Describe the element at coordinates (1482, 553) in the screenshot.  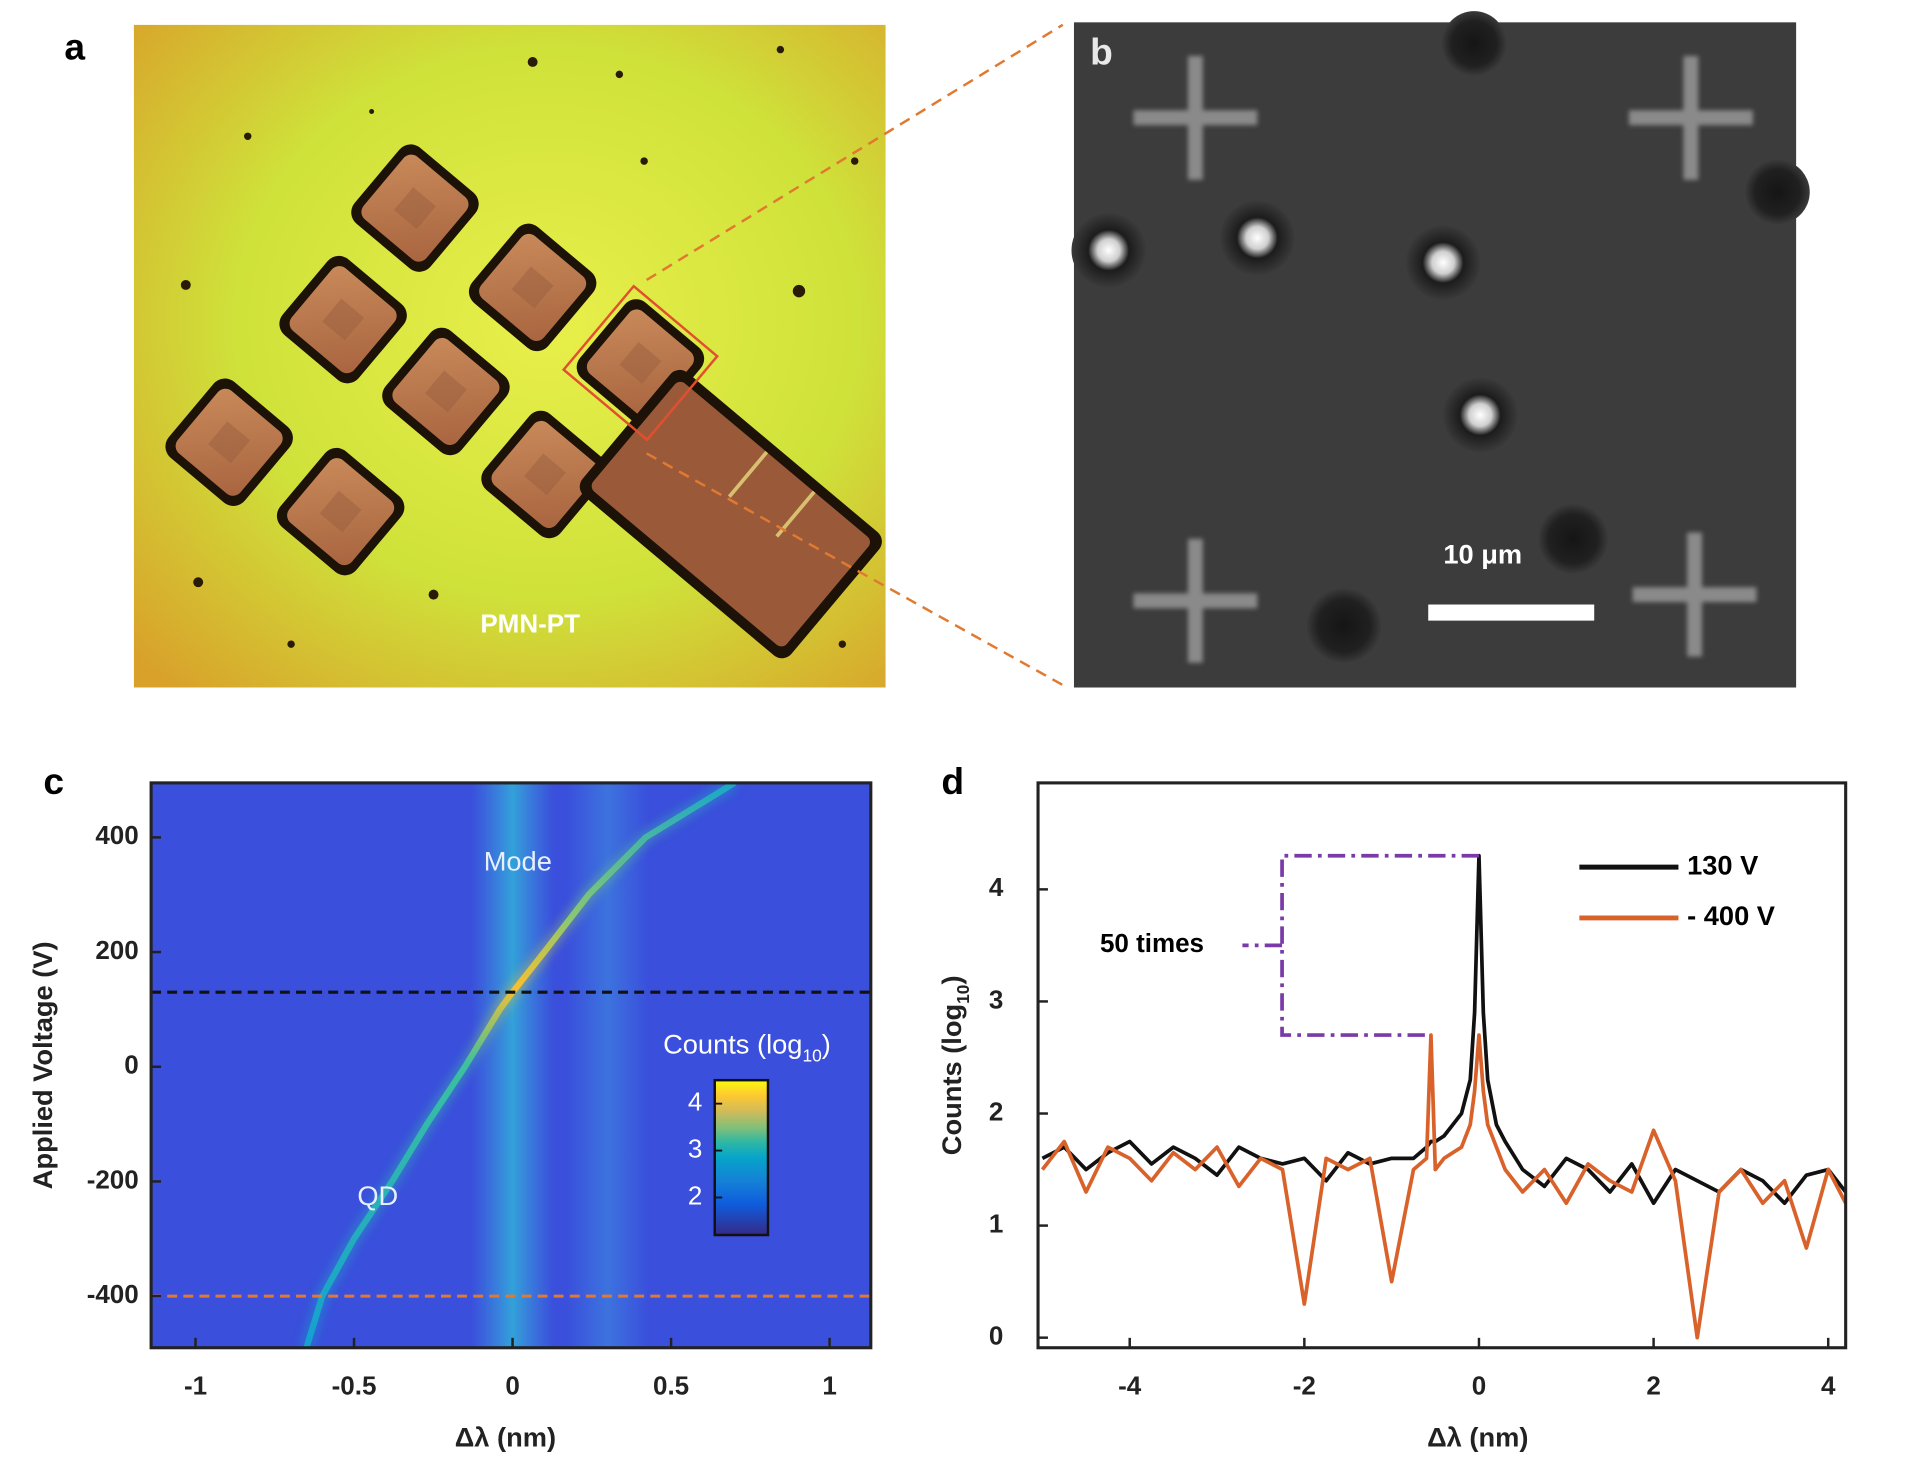
I see `scale-bar-label: 10 μm` at that location.